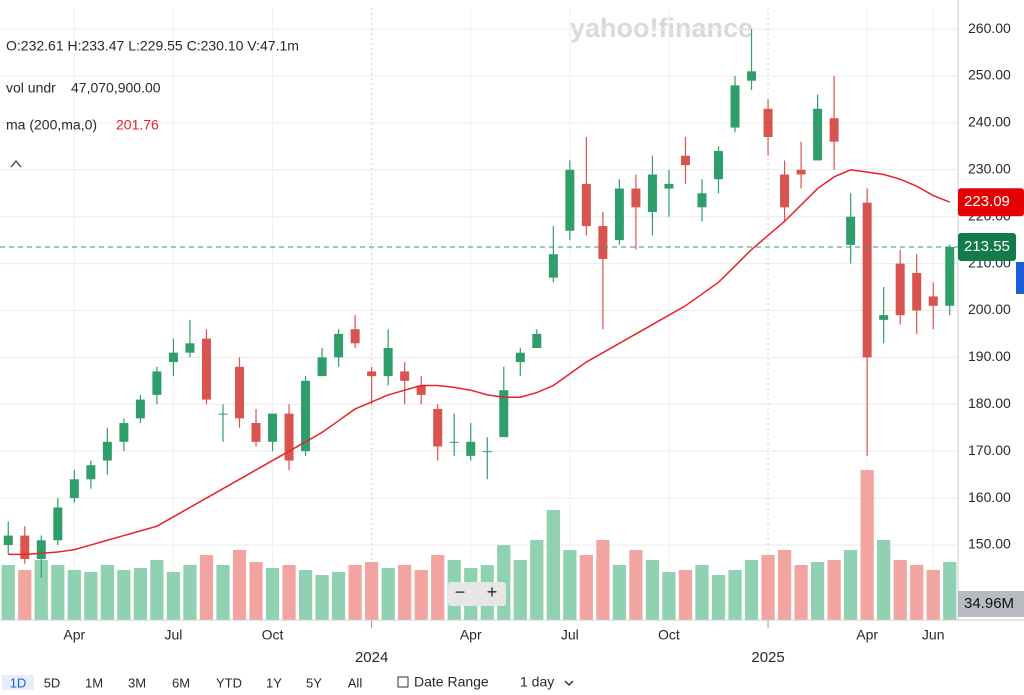 The image size is (1024, 695). I want to click on zoom-out: −, so click(460, 592).